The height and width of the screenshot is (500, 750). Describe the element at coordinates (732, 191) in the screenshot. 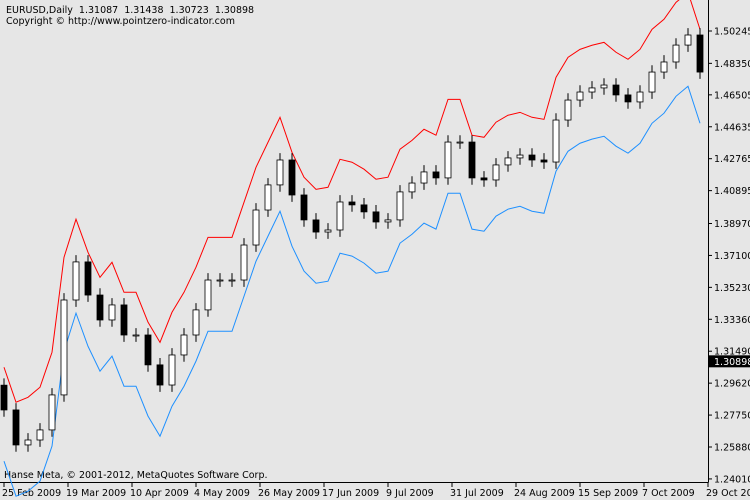

I see `y-tick-label: 1.40895` at that location.